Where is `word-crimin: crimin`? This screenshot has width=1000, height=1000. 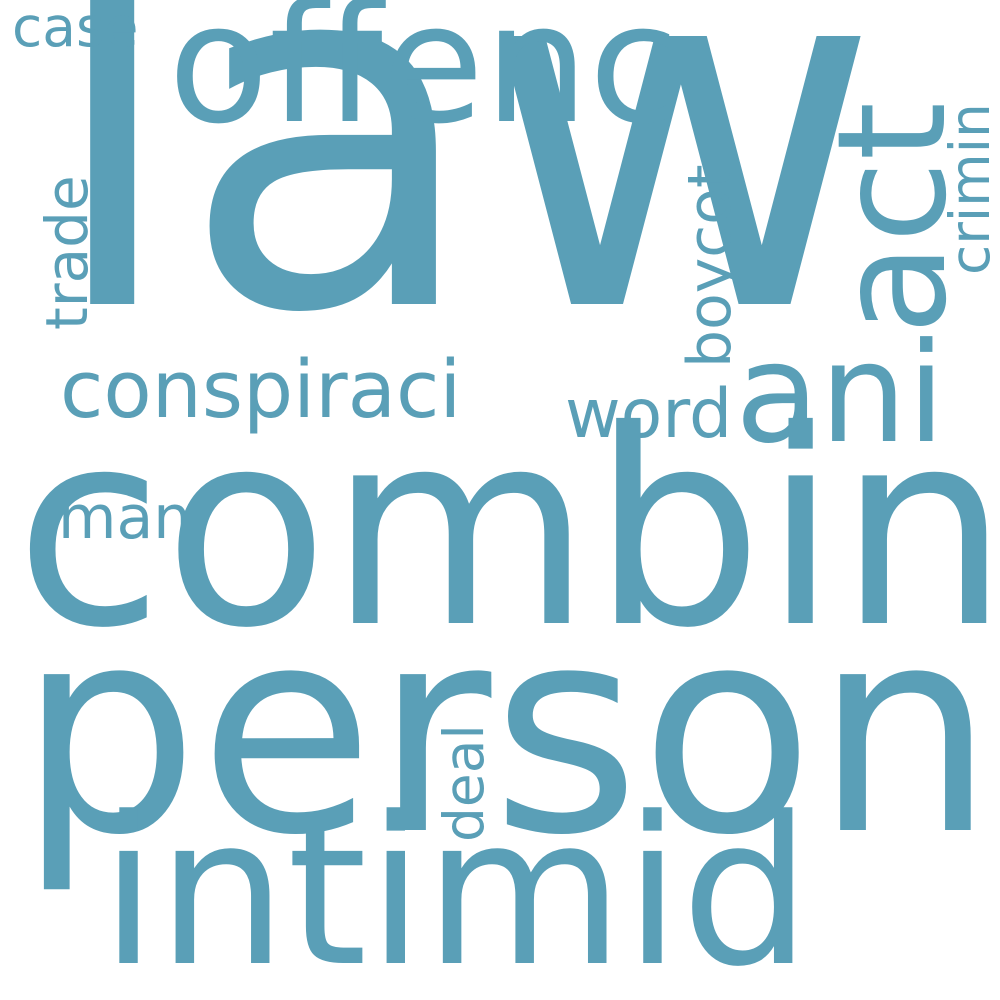 word-crimin: crimin is located at coordinates (969, 189).